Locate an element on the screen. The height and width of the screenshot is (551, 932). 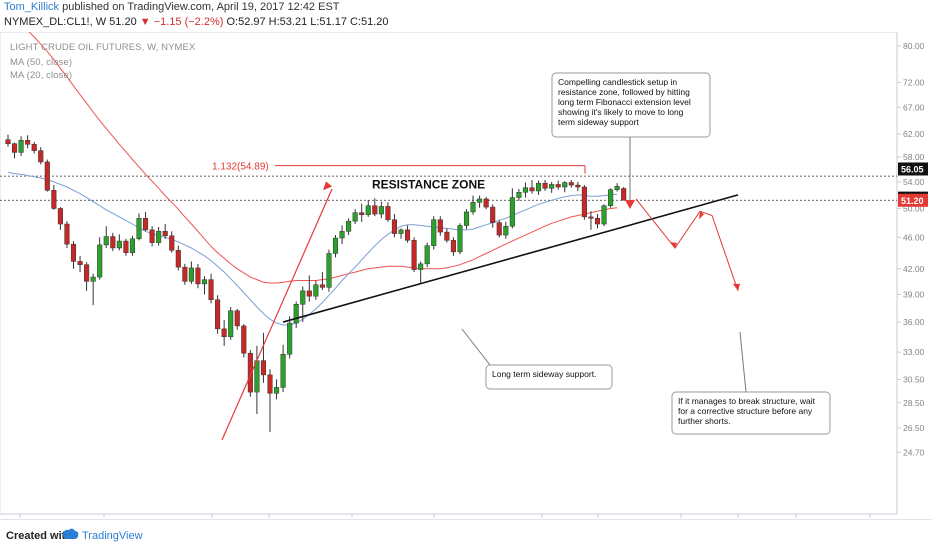
footer-bar: Created with TradingView is located at coordinates (466, 535).